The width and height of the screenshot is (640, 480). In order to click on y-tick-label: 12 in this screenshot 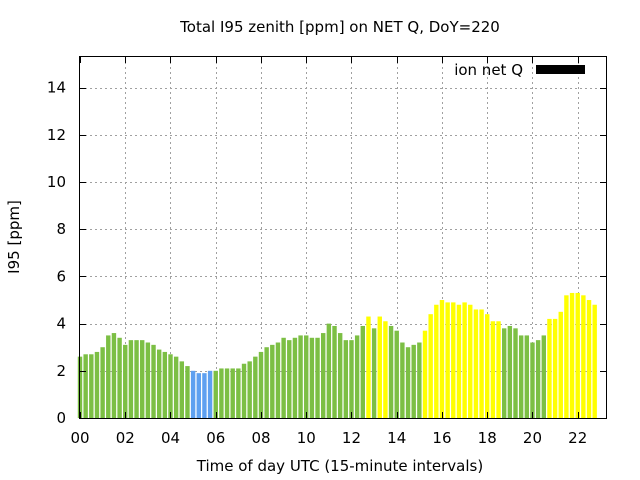, I will do `click(56, 135)`.